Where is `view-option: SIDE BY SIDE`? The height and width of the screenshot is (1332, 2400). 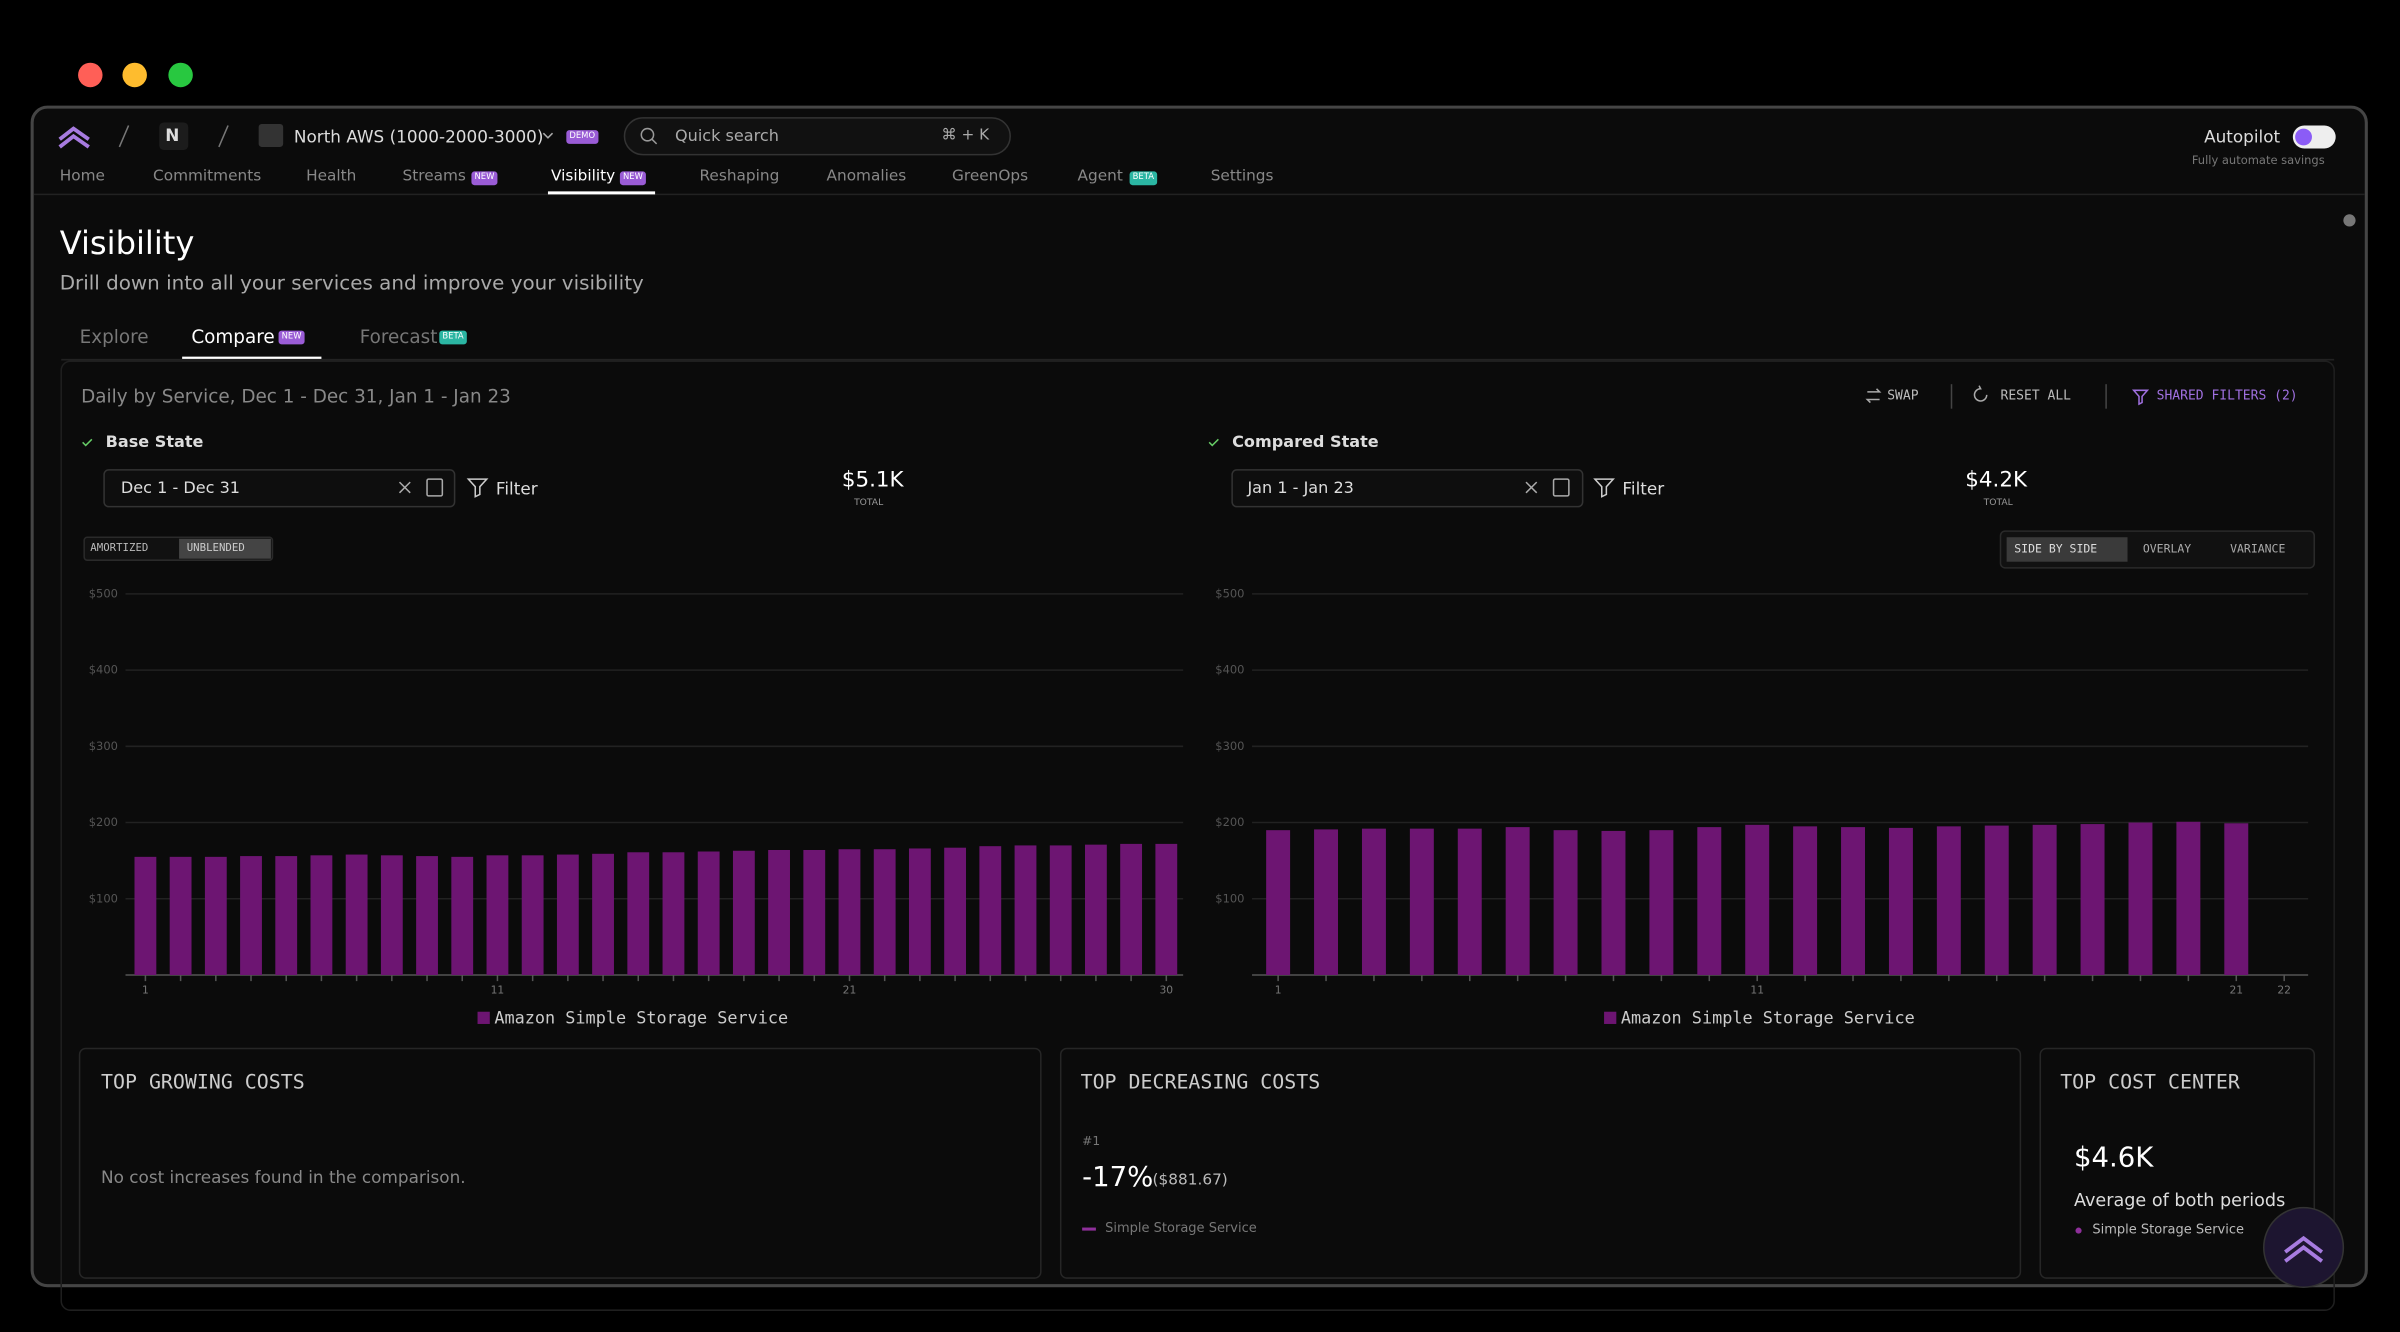
view-option: SIDE BY SIDE is located at coordinates (2056, 548).